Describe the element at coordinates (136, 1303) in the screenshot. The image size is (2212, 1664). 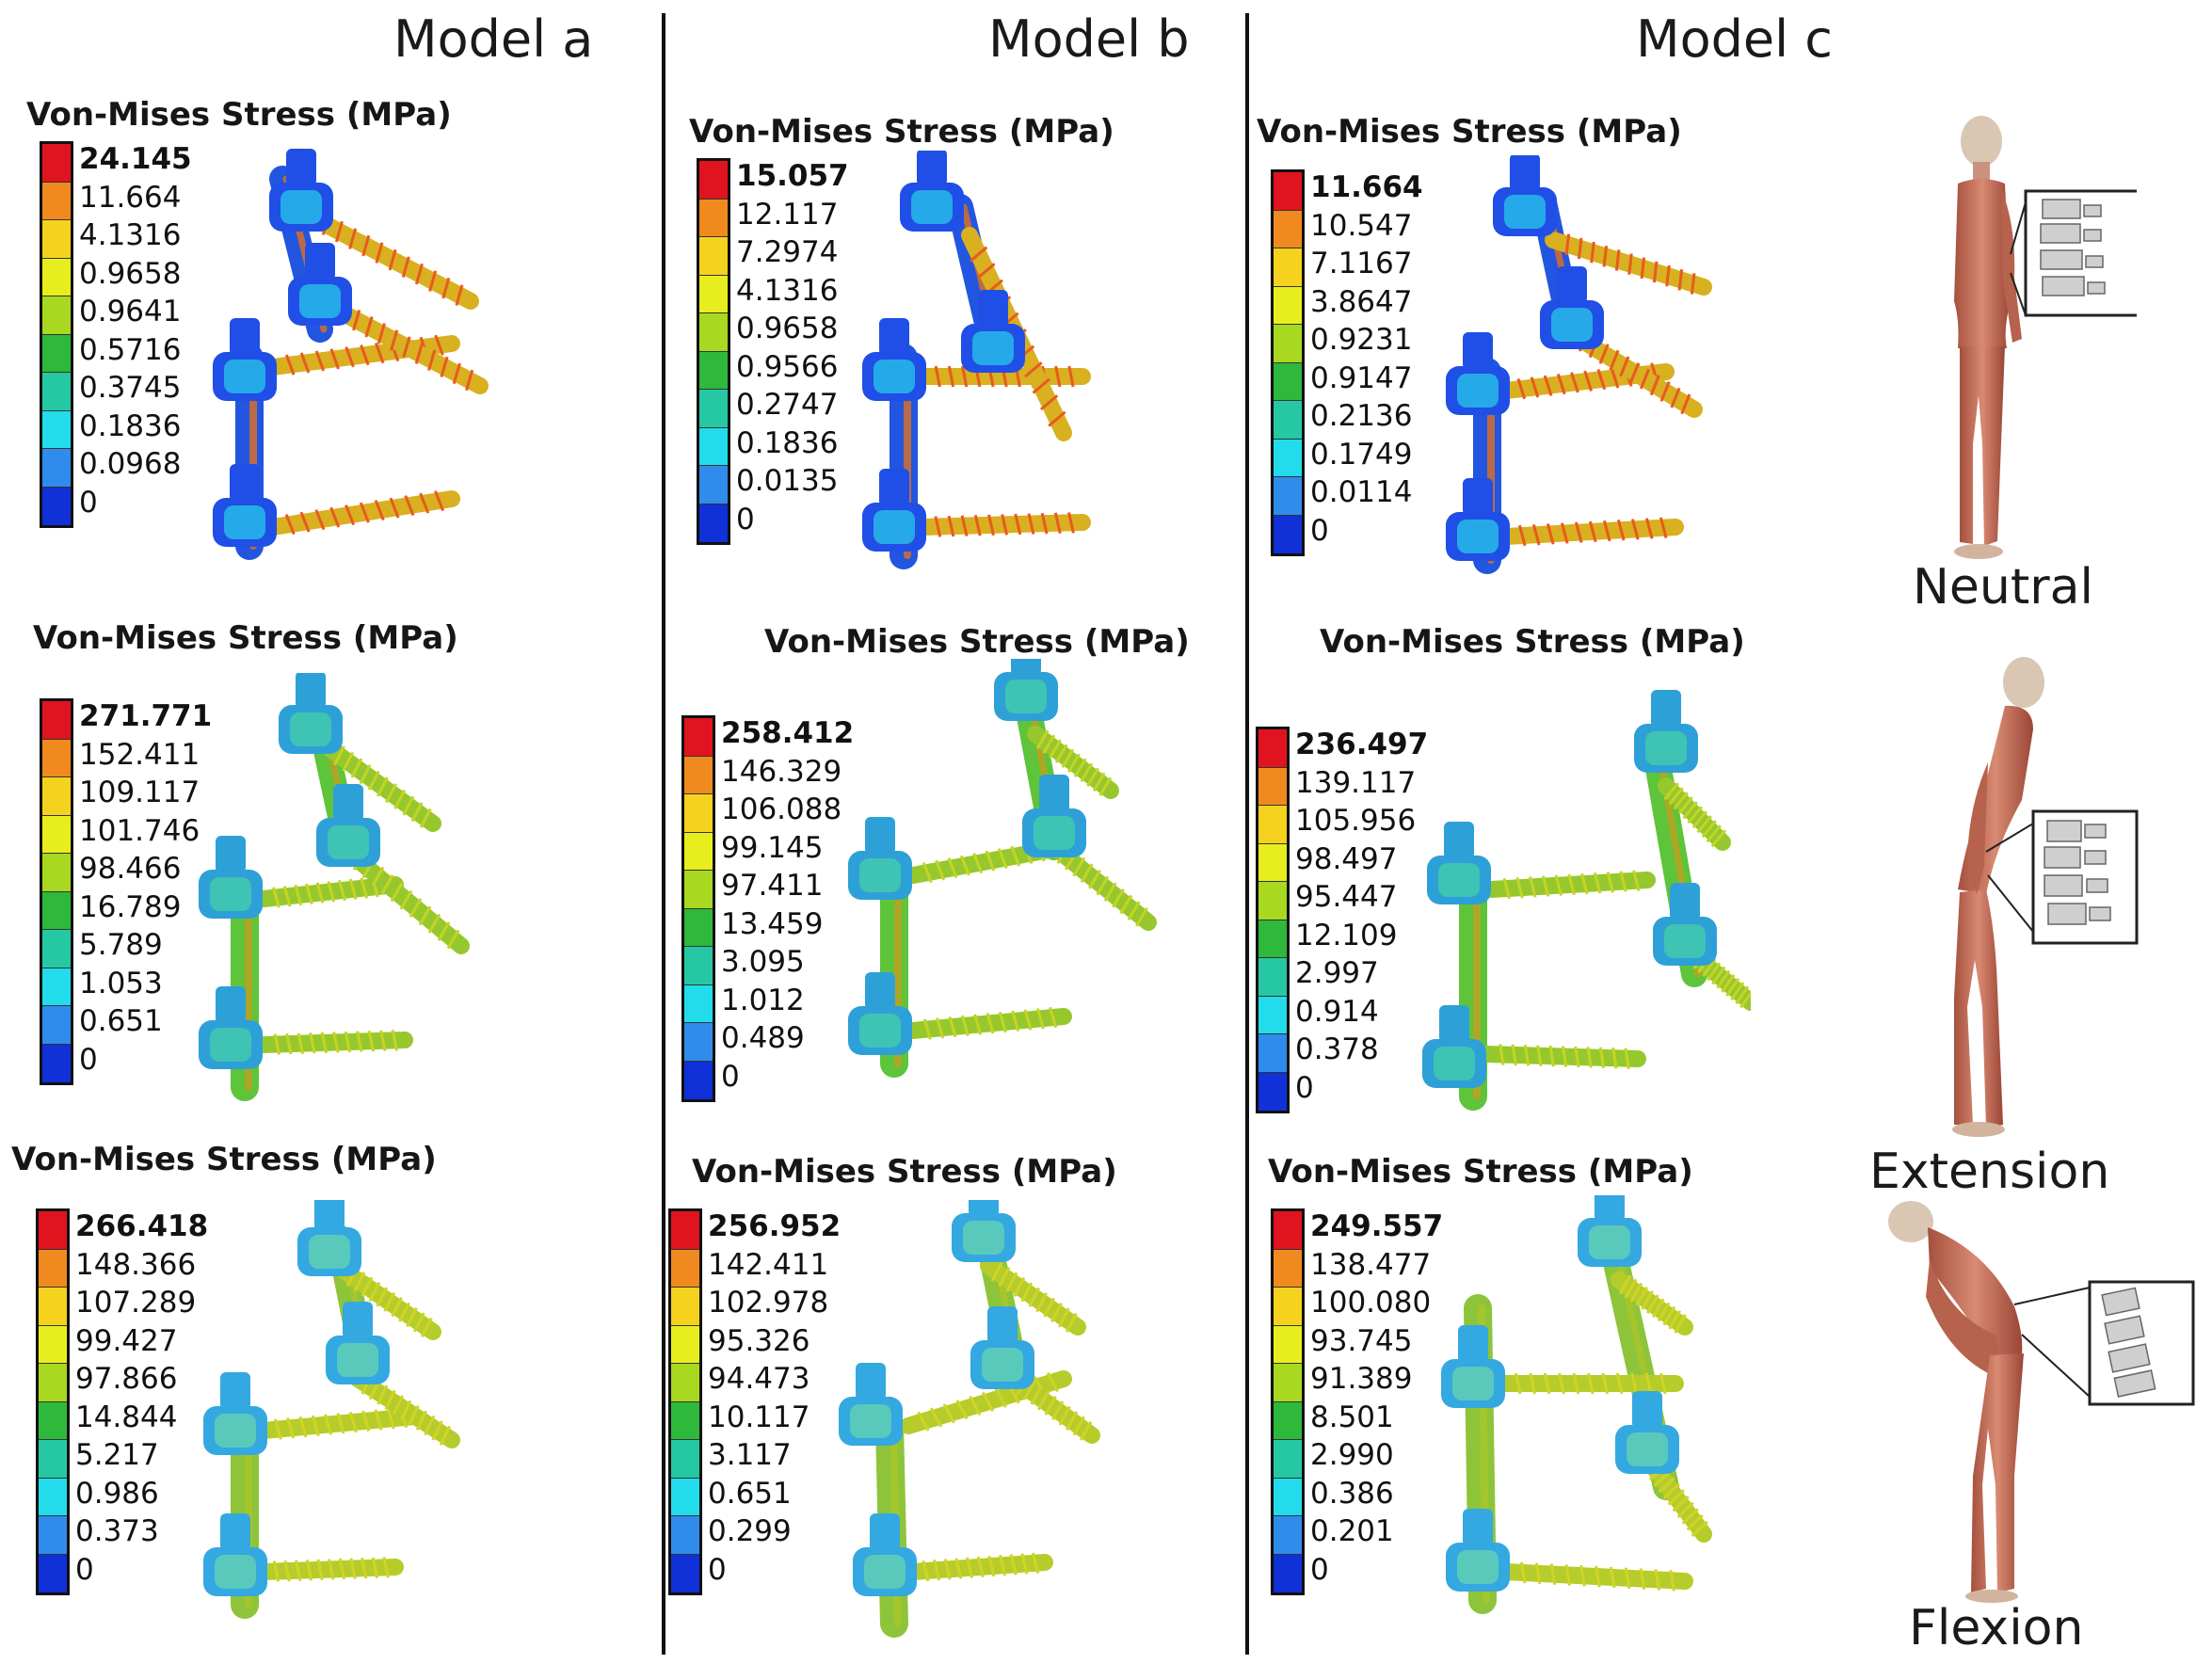
I see `legend-value: 107.289` at that location.